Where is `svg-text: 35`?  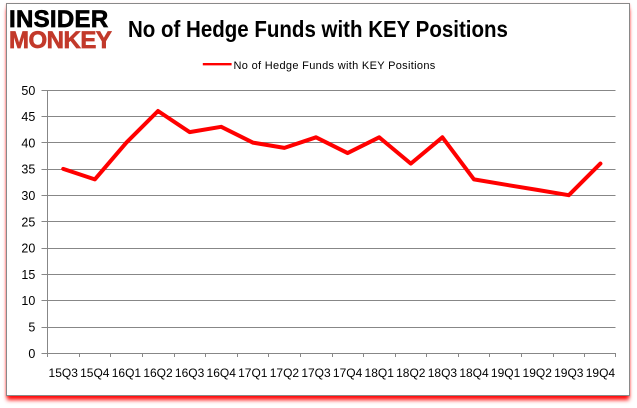
svg-text: 35 is located at coordinates (28, 170).